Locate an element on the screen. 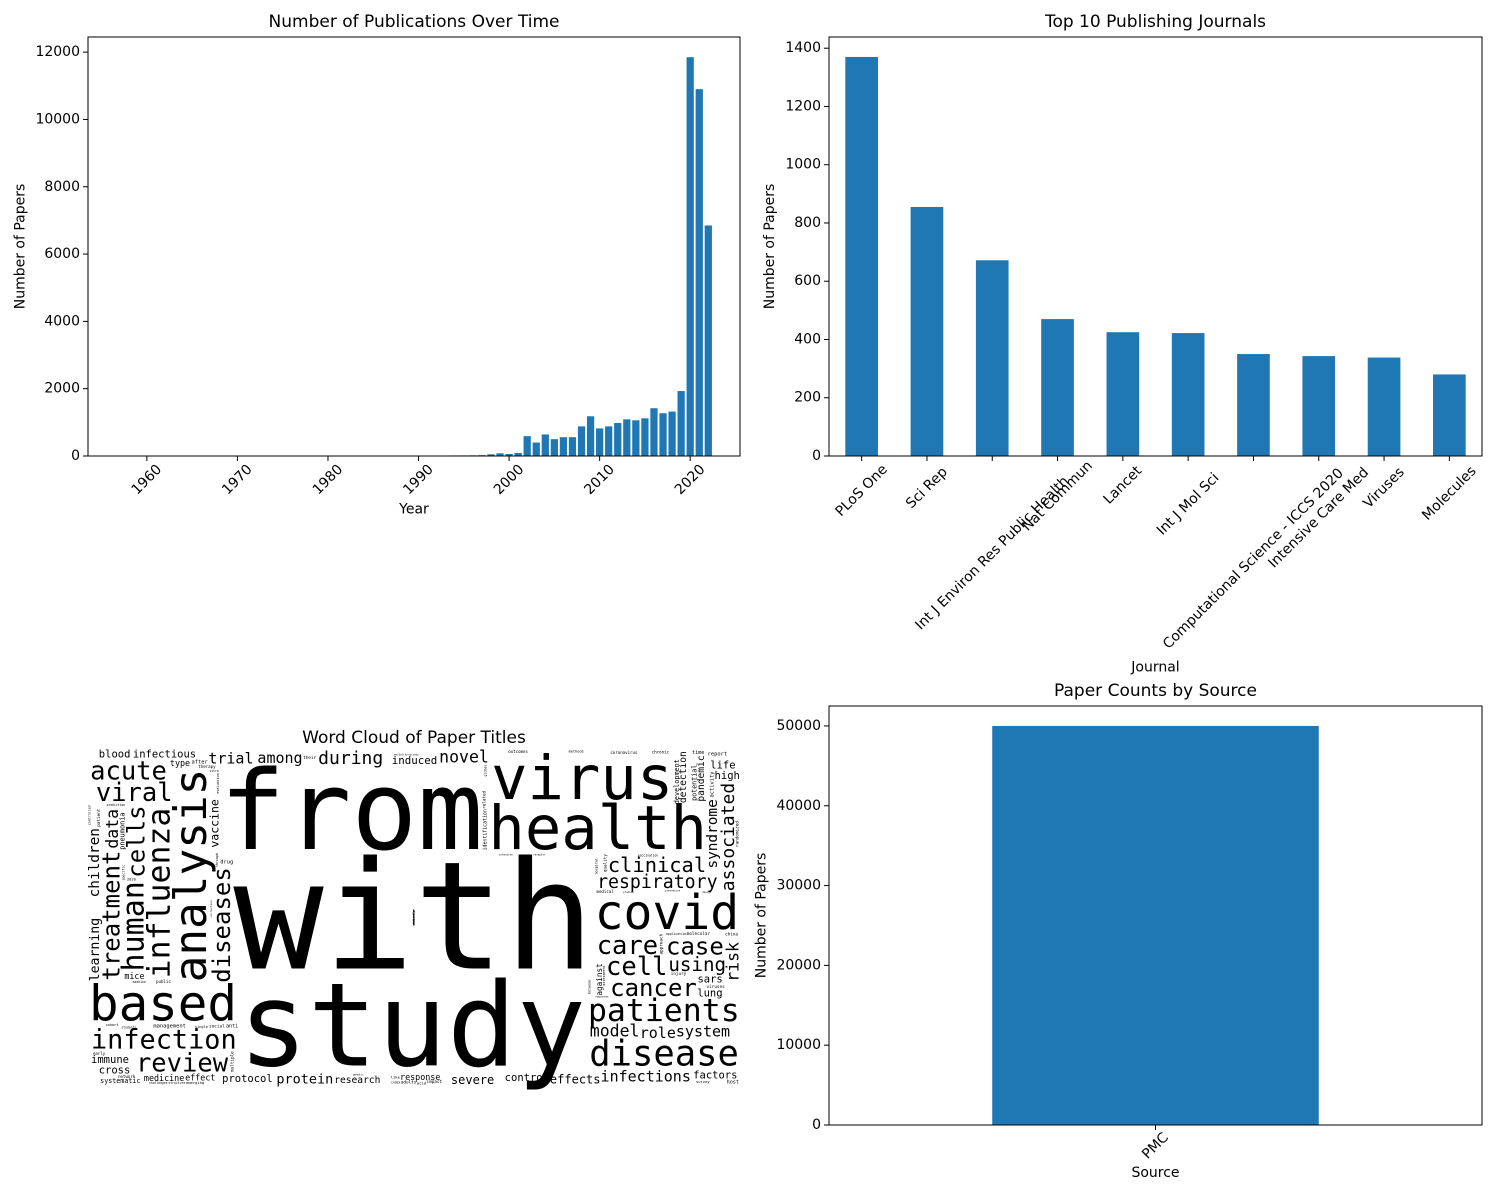  x-tick-label: Molecules is located at coordinates (1449, 493).